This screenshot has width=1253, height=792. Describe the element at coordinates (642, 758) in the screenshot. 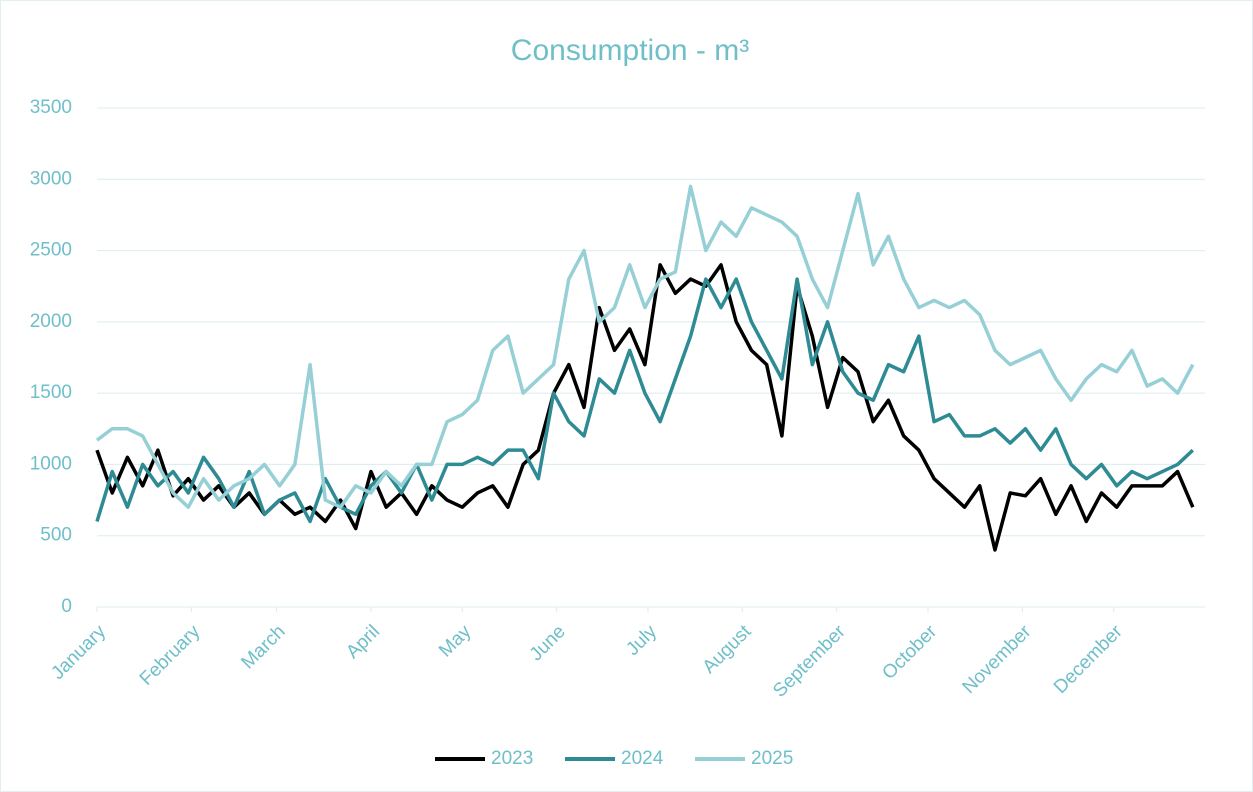

I see `legend-label: 2024` at that location.